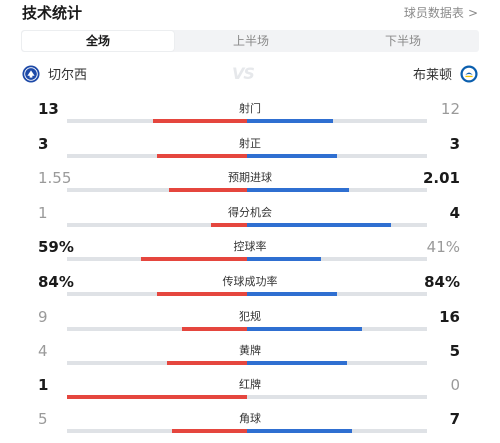 Image resolution: width=500 pixels, height=443 pixels. What do you see at coordinates (250, 350) in the screenshot?
I see `stat-label: 黄牌` at bounding box center [250, 350].